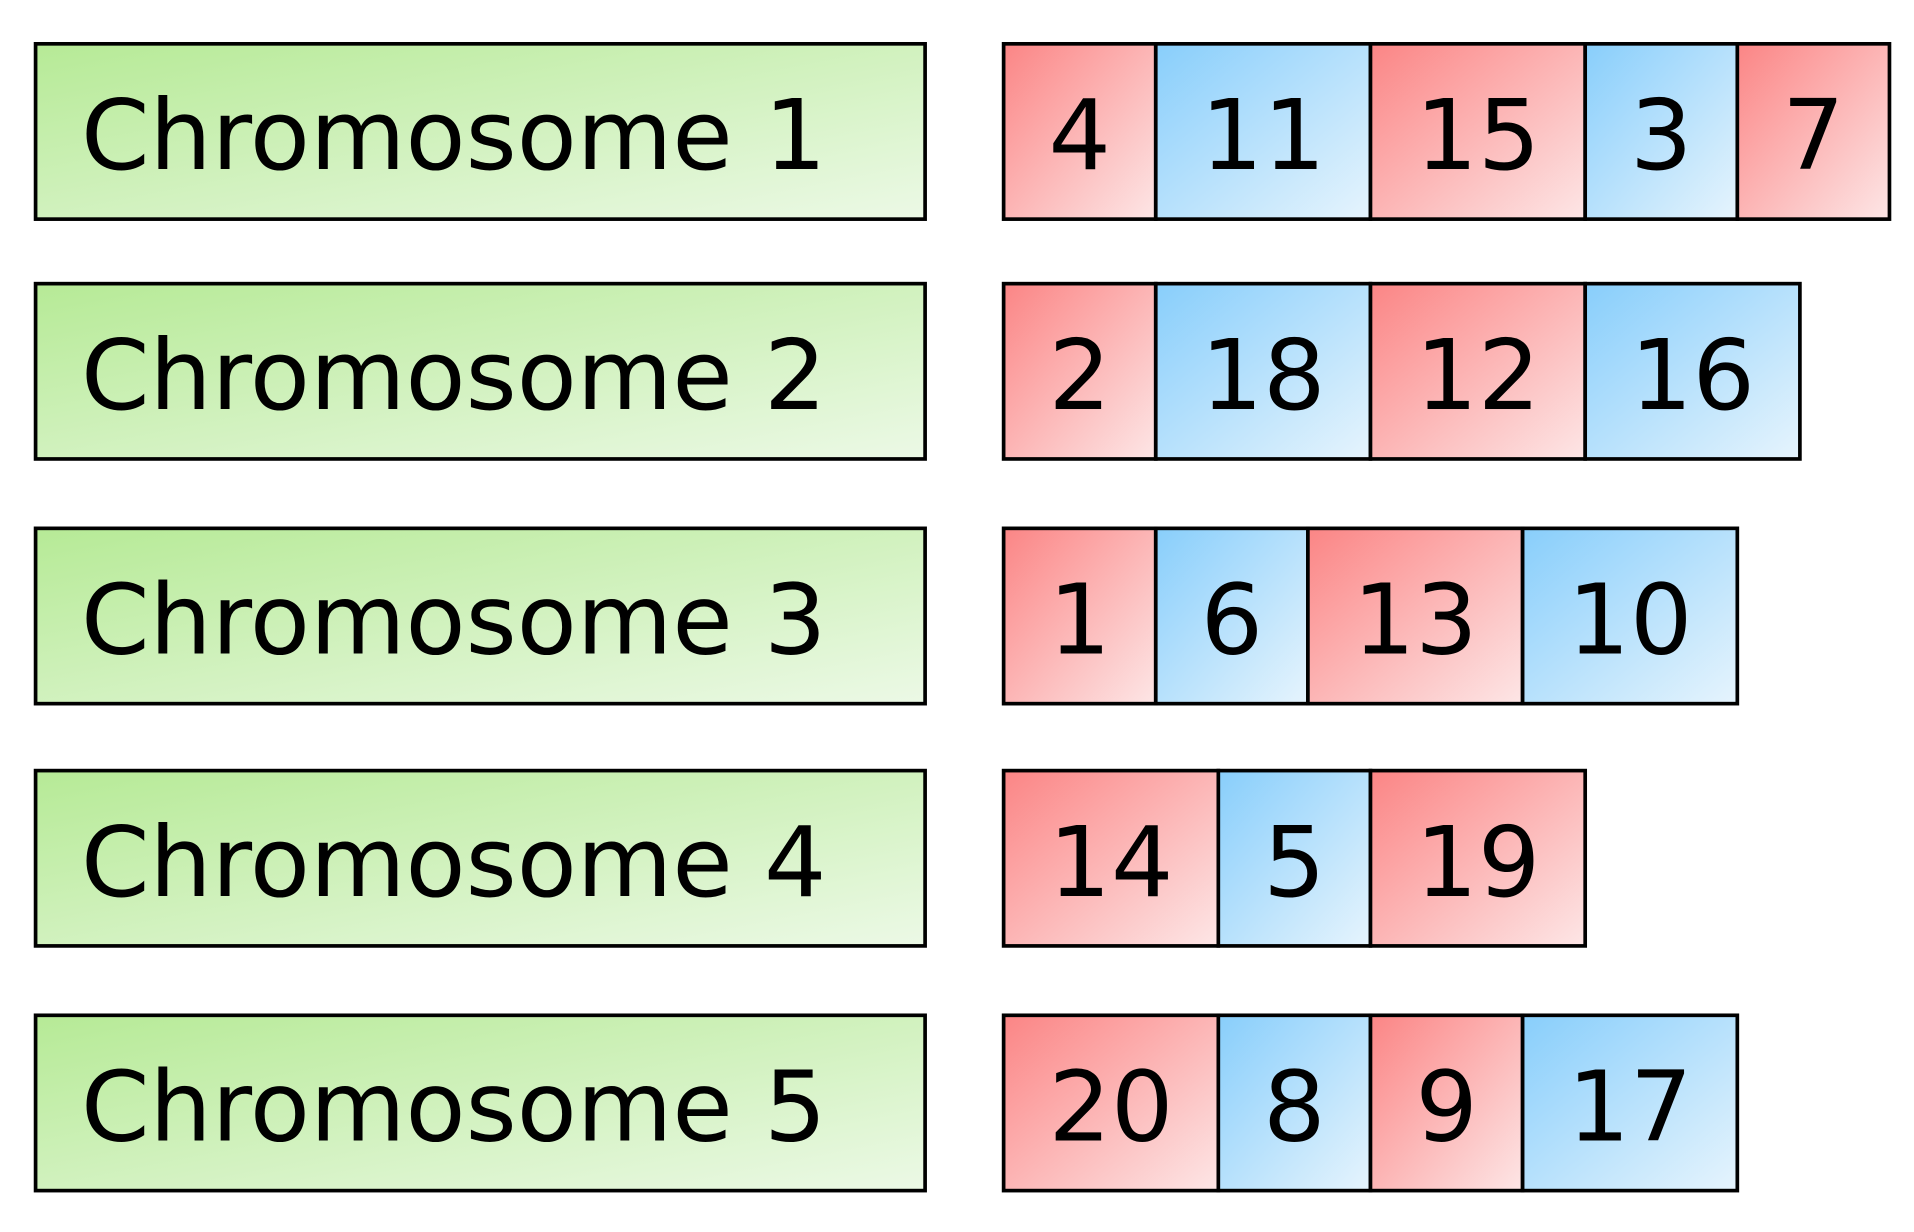 The height and width of the screenshot is (1232, 1914). I want to click on chromosome-label: Chromosome 4, so click(453, 863).